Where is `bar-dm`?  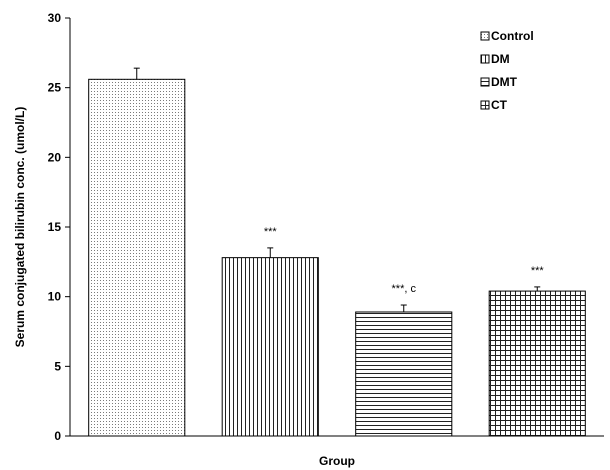
bar-dm is located at coordinates (270, 347).